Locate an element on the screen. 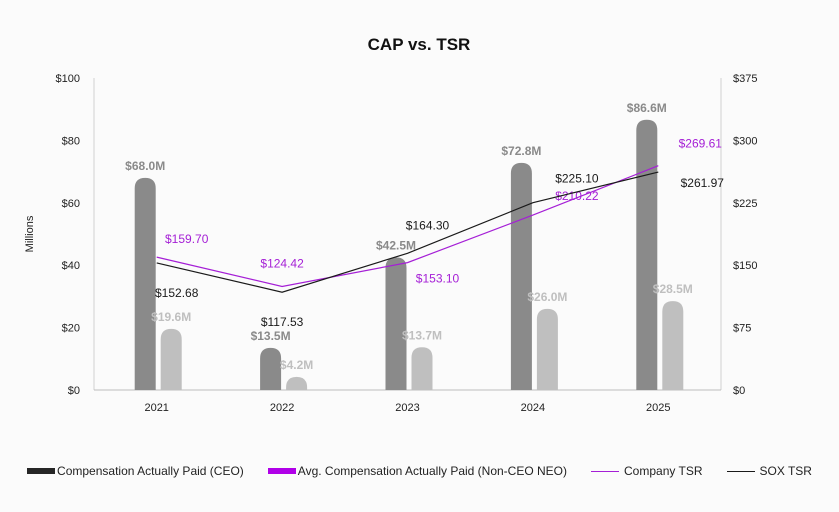 Image resolution: width=839 pixels, height=512 pixels. bar-data-label: $26.0M is located at coordinates (547, 297).